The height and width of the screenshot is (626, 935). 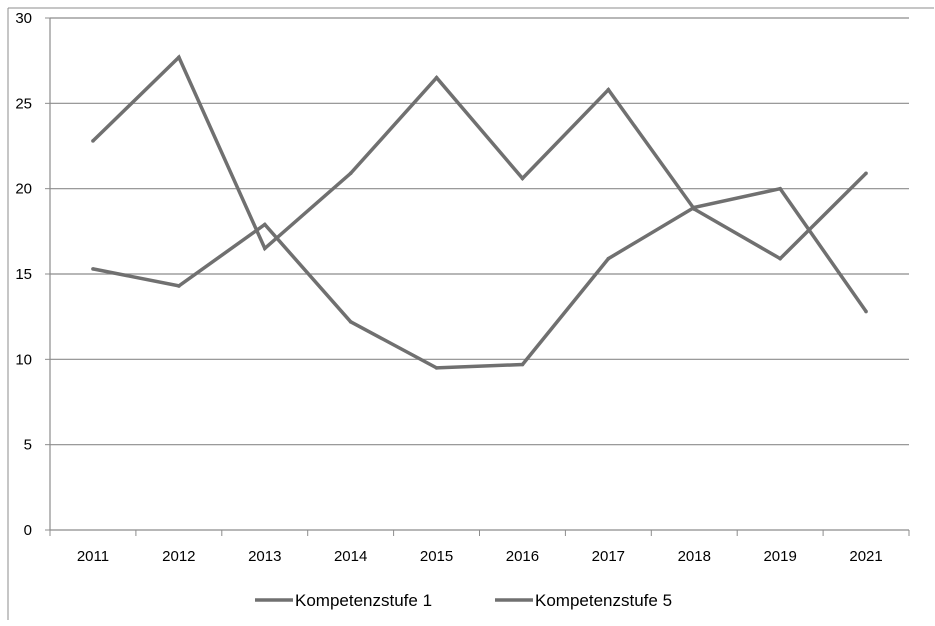 What do you see at coordinates (694, 556) in the screenshot?
I see `x-tick-label-2018: 2018` at bounding box center [694, 556].